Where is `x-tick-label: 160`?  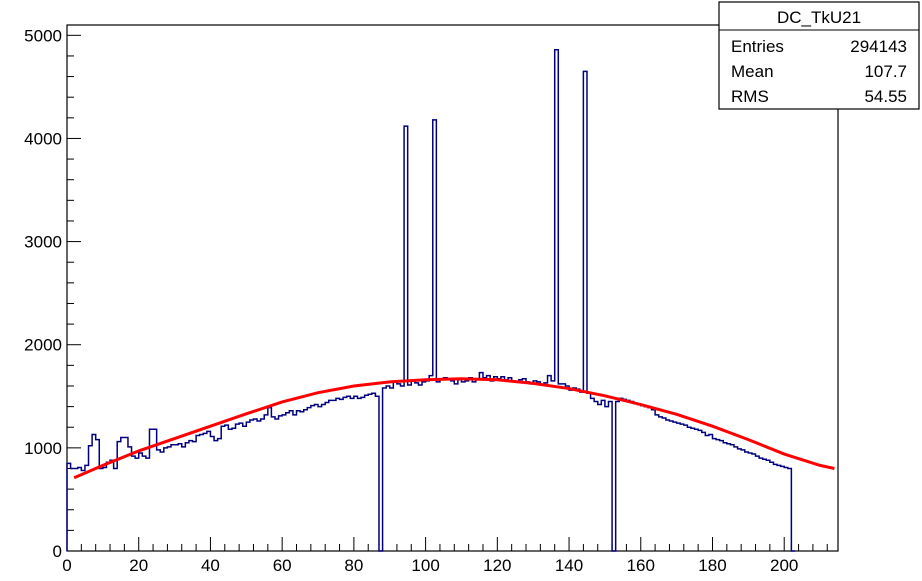 x-tick-label: 160 is located at coordinates (641, 565).